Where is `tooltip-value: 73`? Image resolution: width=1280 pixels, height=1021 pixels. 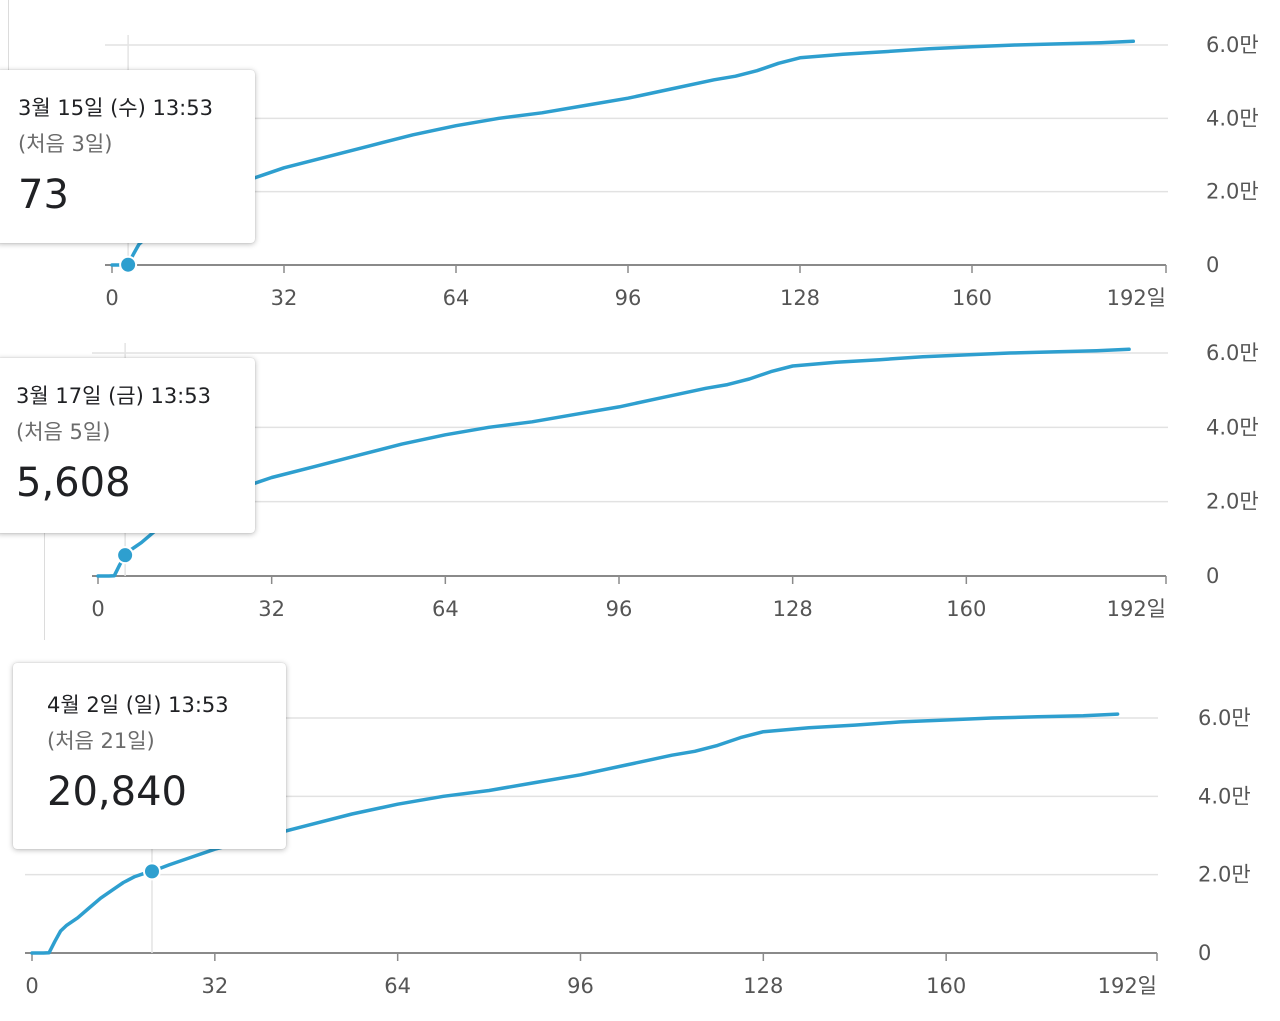 tooltip-value: 73 is located at coordinates (43, 195).